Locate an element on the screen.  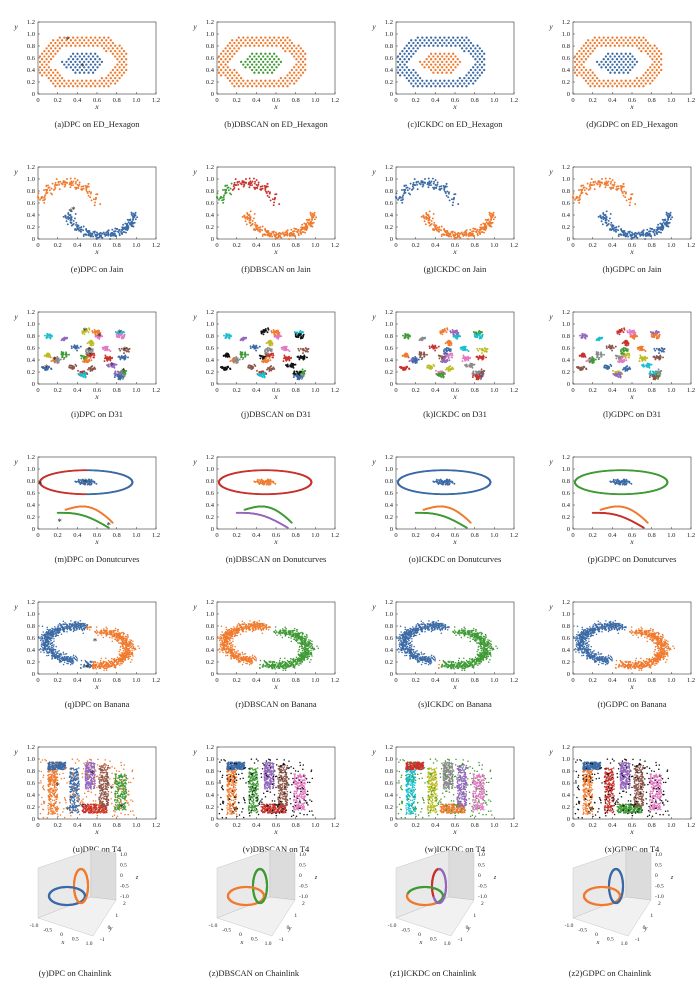
x-tick-label: 0.2 is located at coordinates (237, 390).